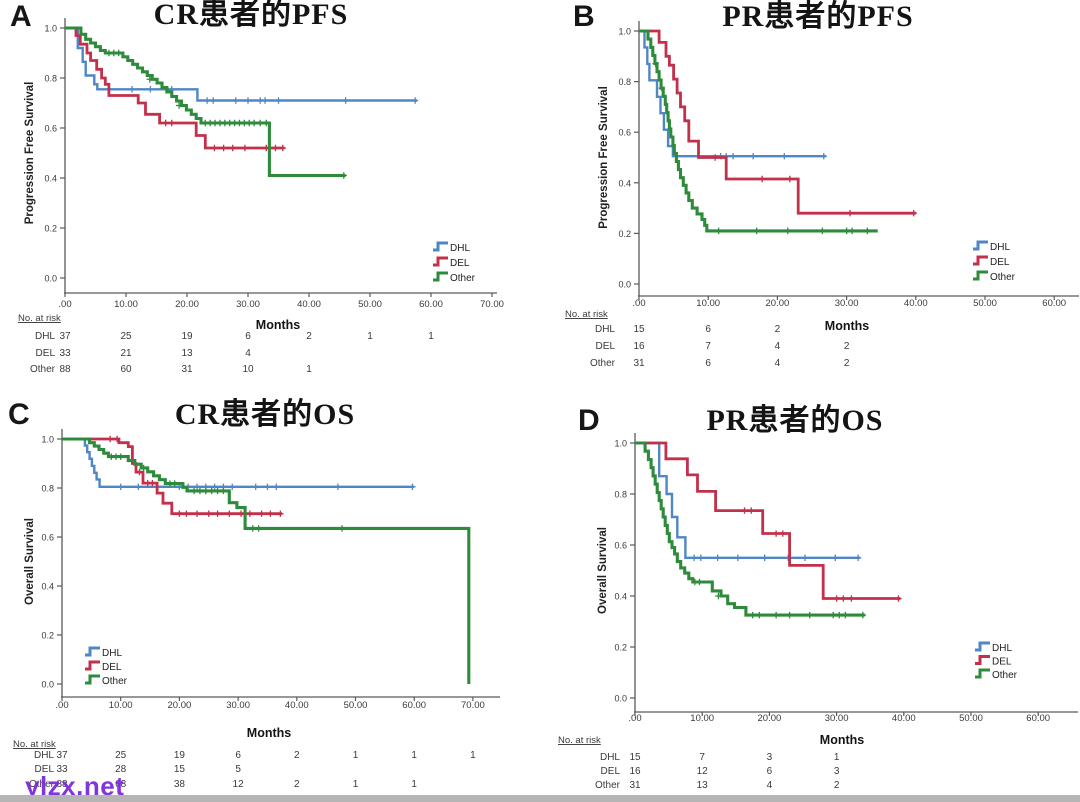 The height and width of the screenshot is (802, 1080). Describe the element at coordinates (180, 784) in the screenshot. I see `at-risk-value: 38` at that location.